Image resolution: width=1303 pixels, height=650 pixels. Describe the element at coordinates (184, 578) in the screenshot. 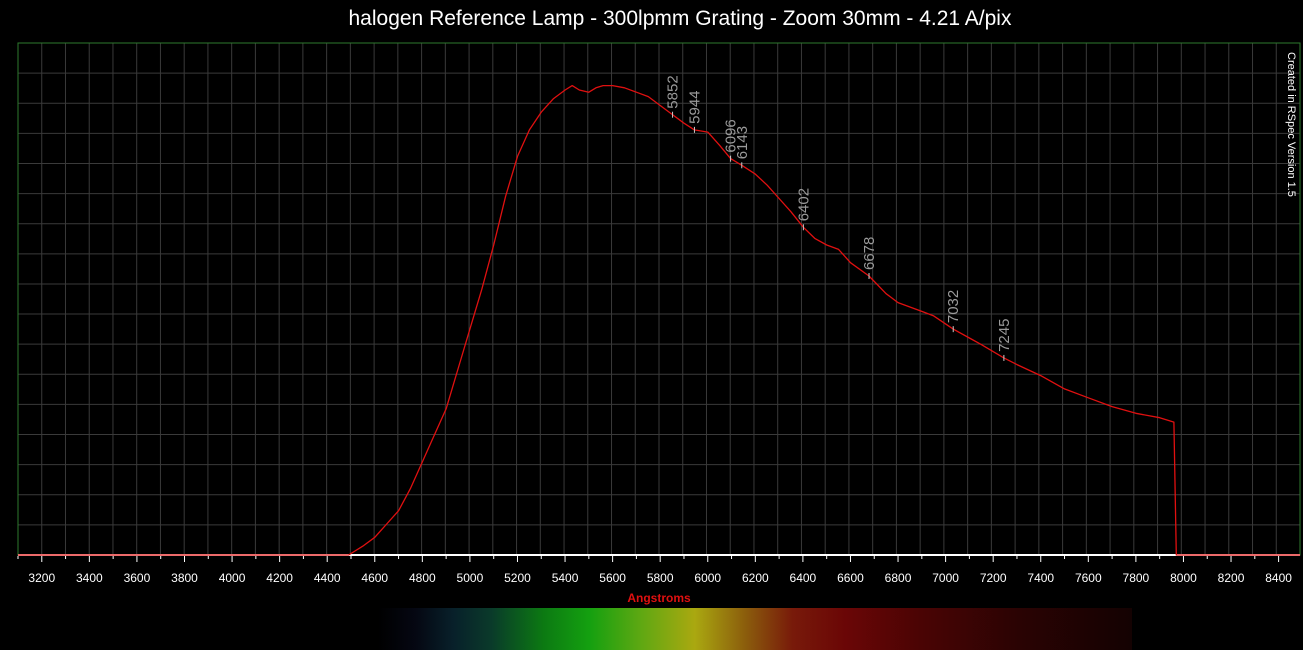

I see `x-tick-label: 3800` at that location.